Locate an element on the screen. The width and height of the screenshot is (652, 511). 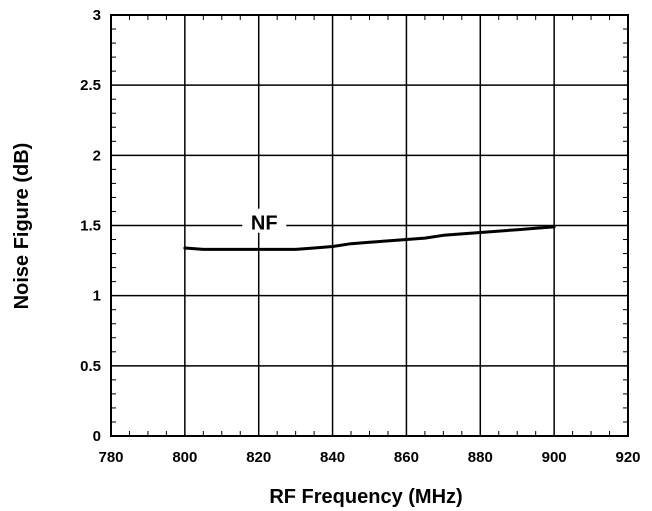
y-tick-label: 0 is located at coordinates (97, 436).